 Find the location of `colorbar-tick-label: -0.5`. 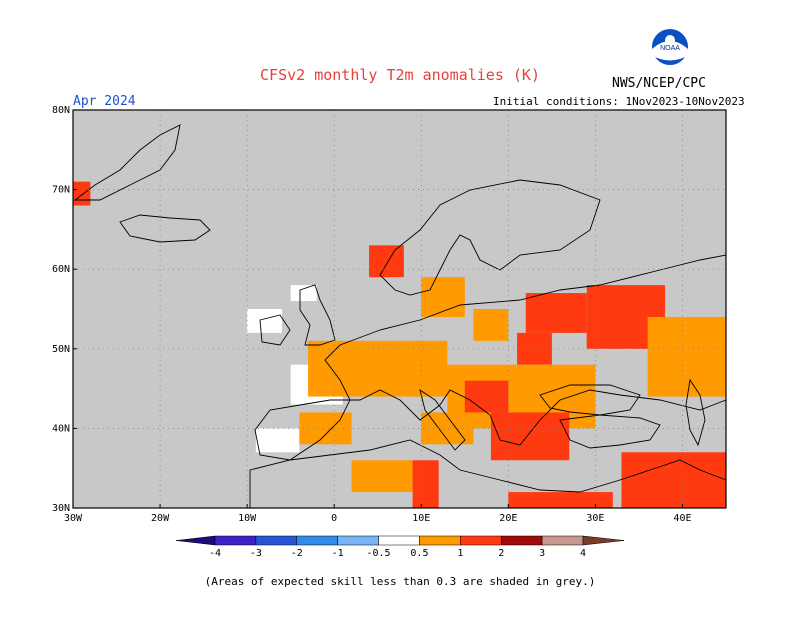

colorbar-tick-label: -0.5 is located at coordinates (379, 553).